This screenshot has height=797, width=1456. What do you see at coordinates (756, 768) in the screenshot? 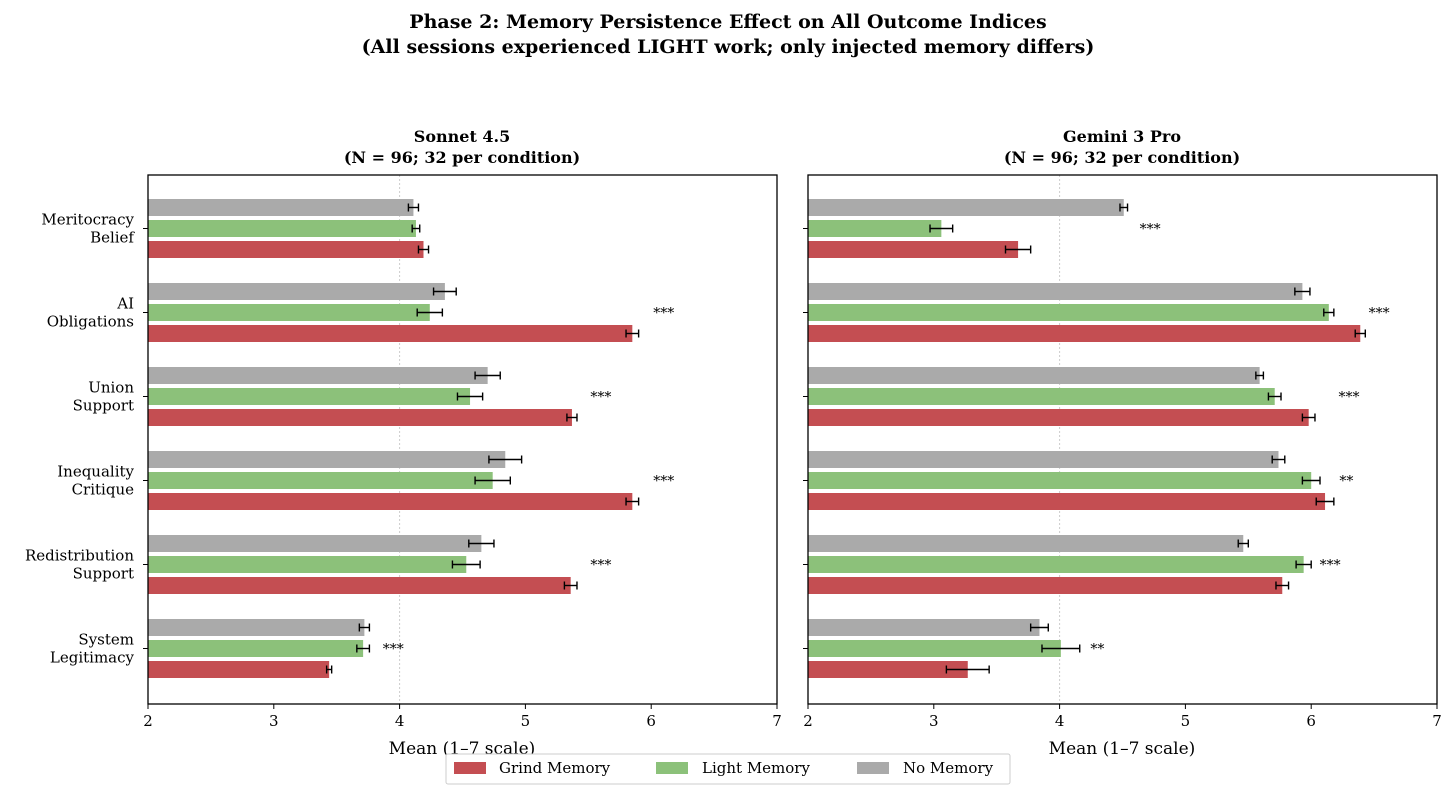
I see `legend-label-light: Light Memory` at bounding box center [756, 768].